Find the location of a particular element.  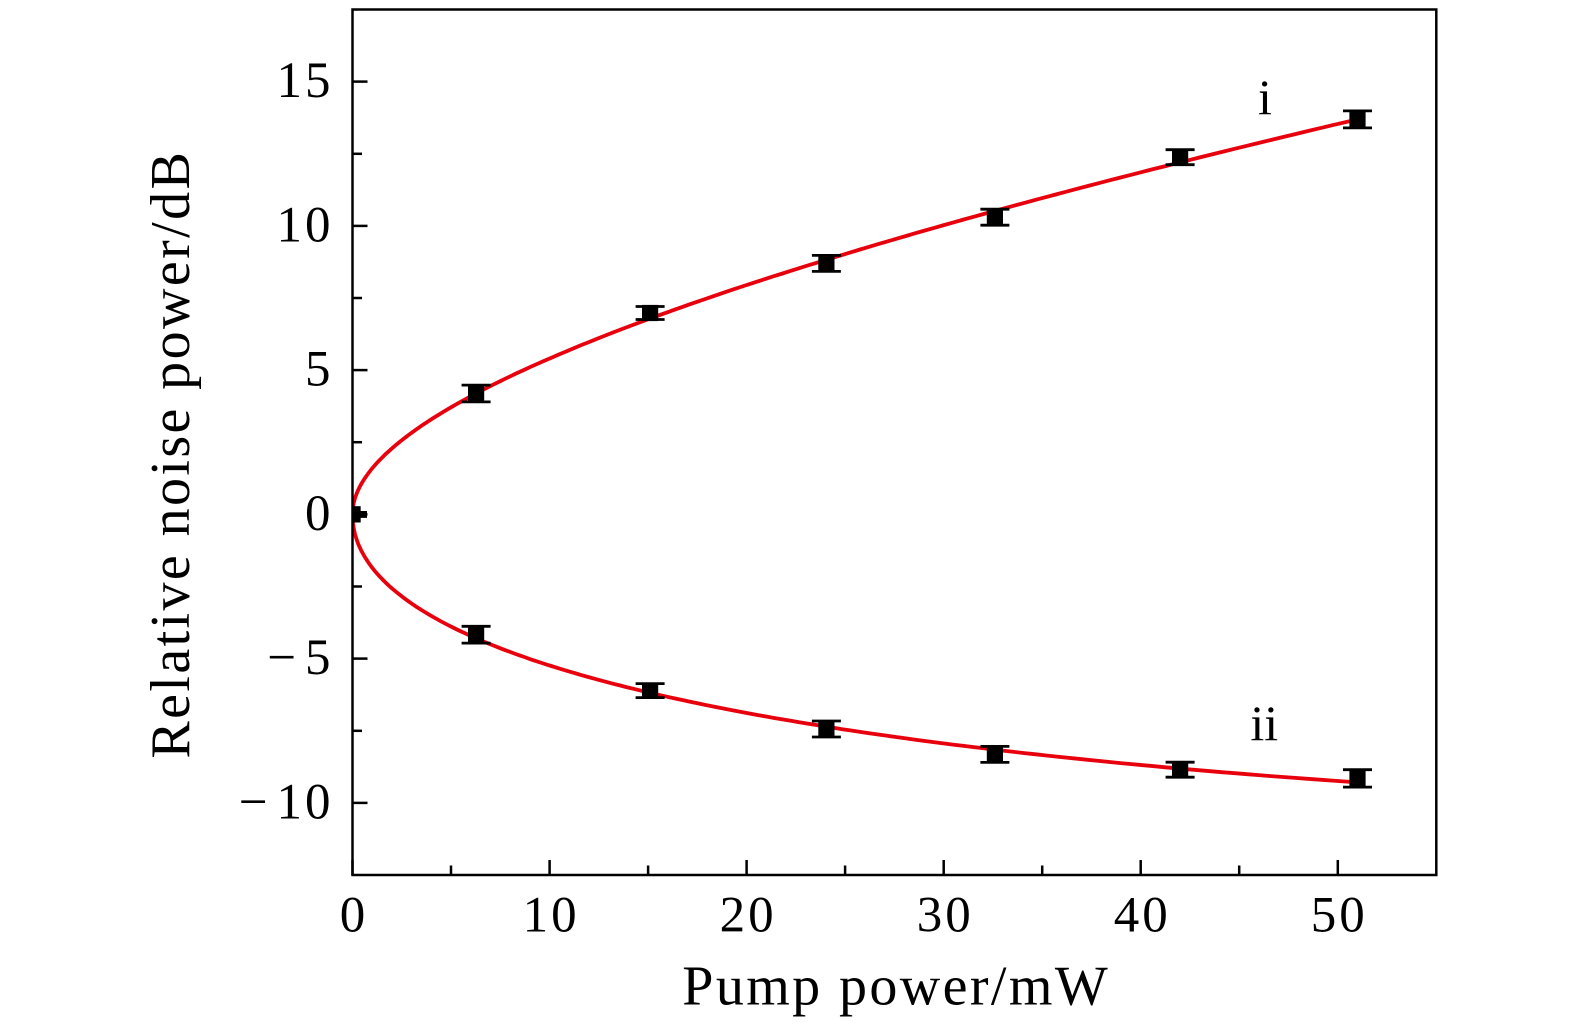

svg-text: −10 is located at coordinates (286, 802).